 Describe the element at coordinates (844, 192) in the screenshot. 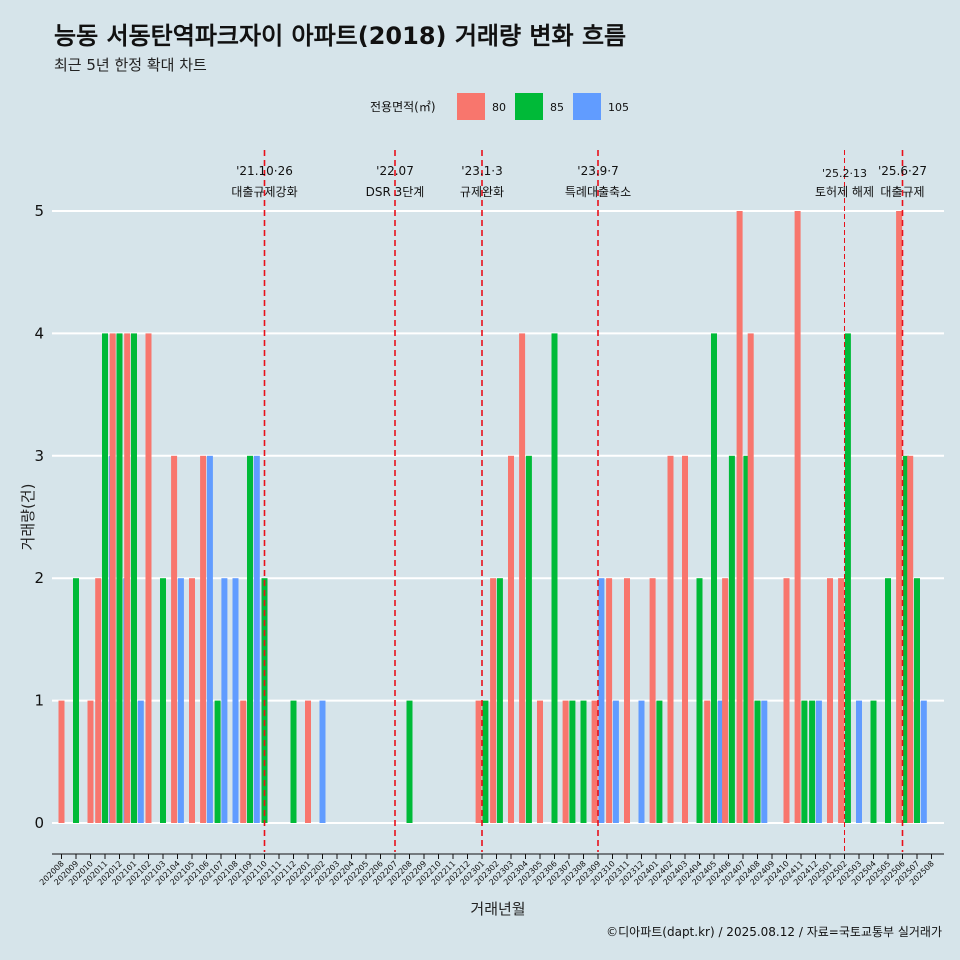

I see `event-label: 토허제 해제` at that location.